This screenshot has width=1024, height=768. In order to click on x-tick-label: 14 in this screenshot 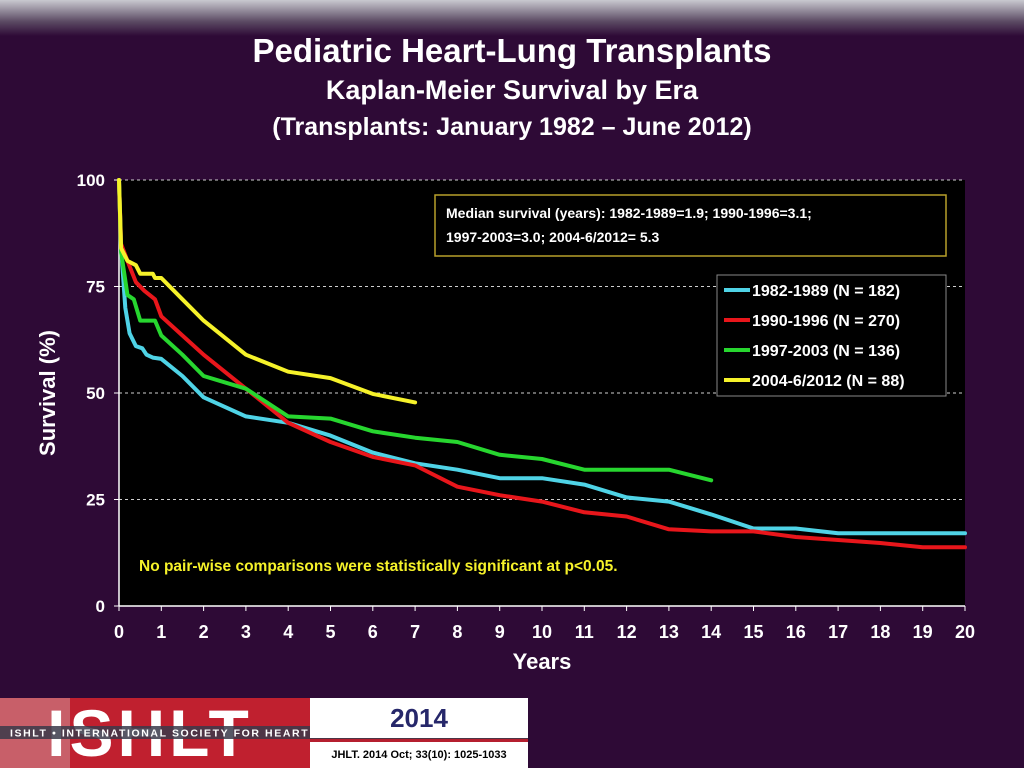, I will do `click(711, 632)`.